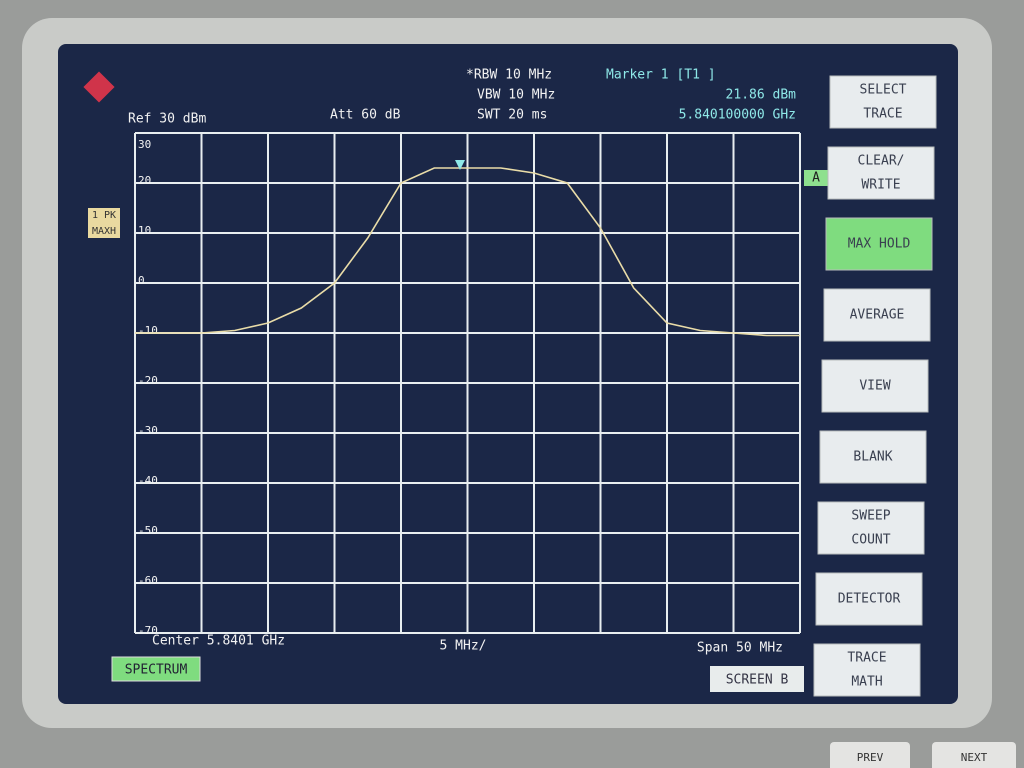 This screenshot has height=768, width=1024. I want to click on y-tick-label: -20, so click(148, 380).